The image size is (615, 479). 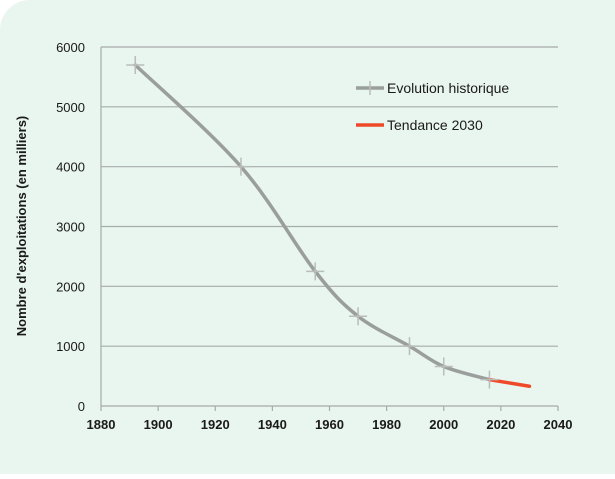 I want to click on x-tick-label: 2040, so click(x=558, y=424).